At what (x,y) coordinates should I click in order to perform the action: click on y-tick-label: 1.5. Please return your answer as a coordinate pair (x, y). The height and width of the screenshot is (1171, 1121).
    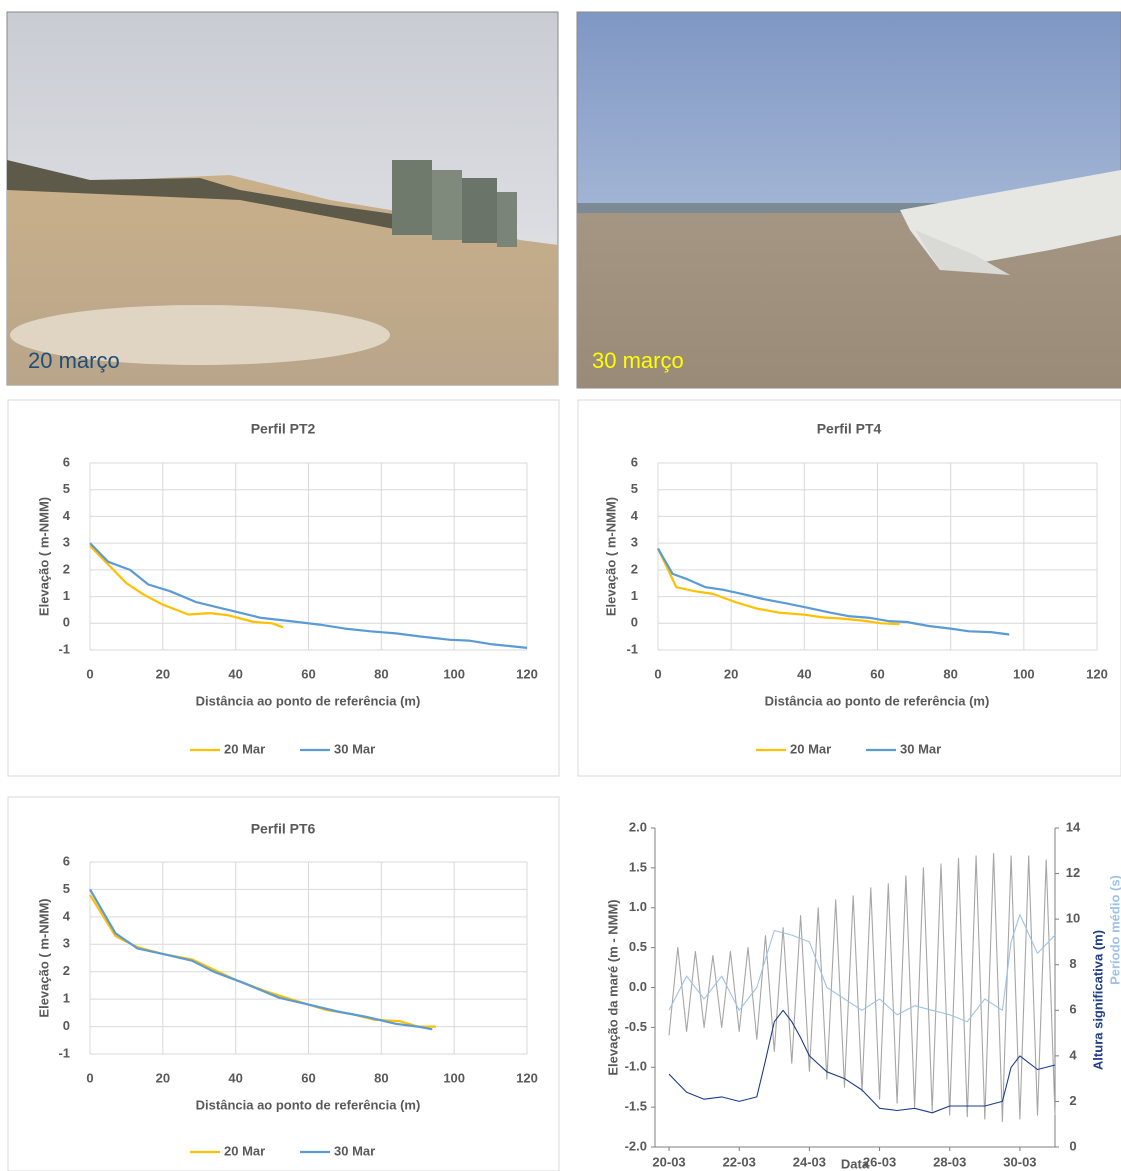
    Looking at the image, I should click on (638, 866).